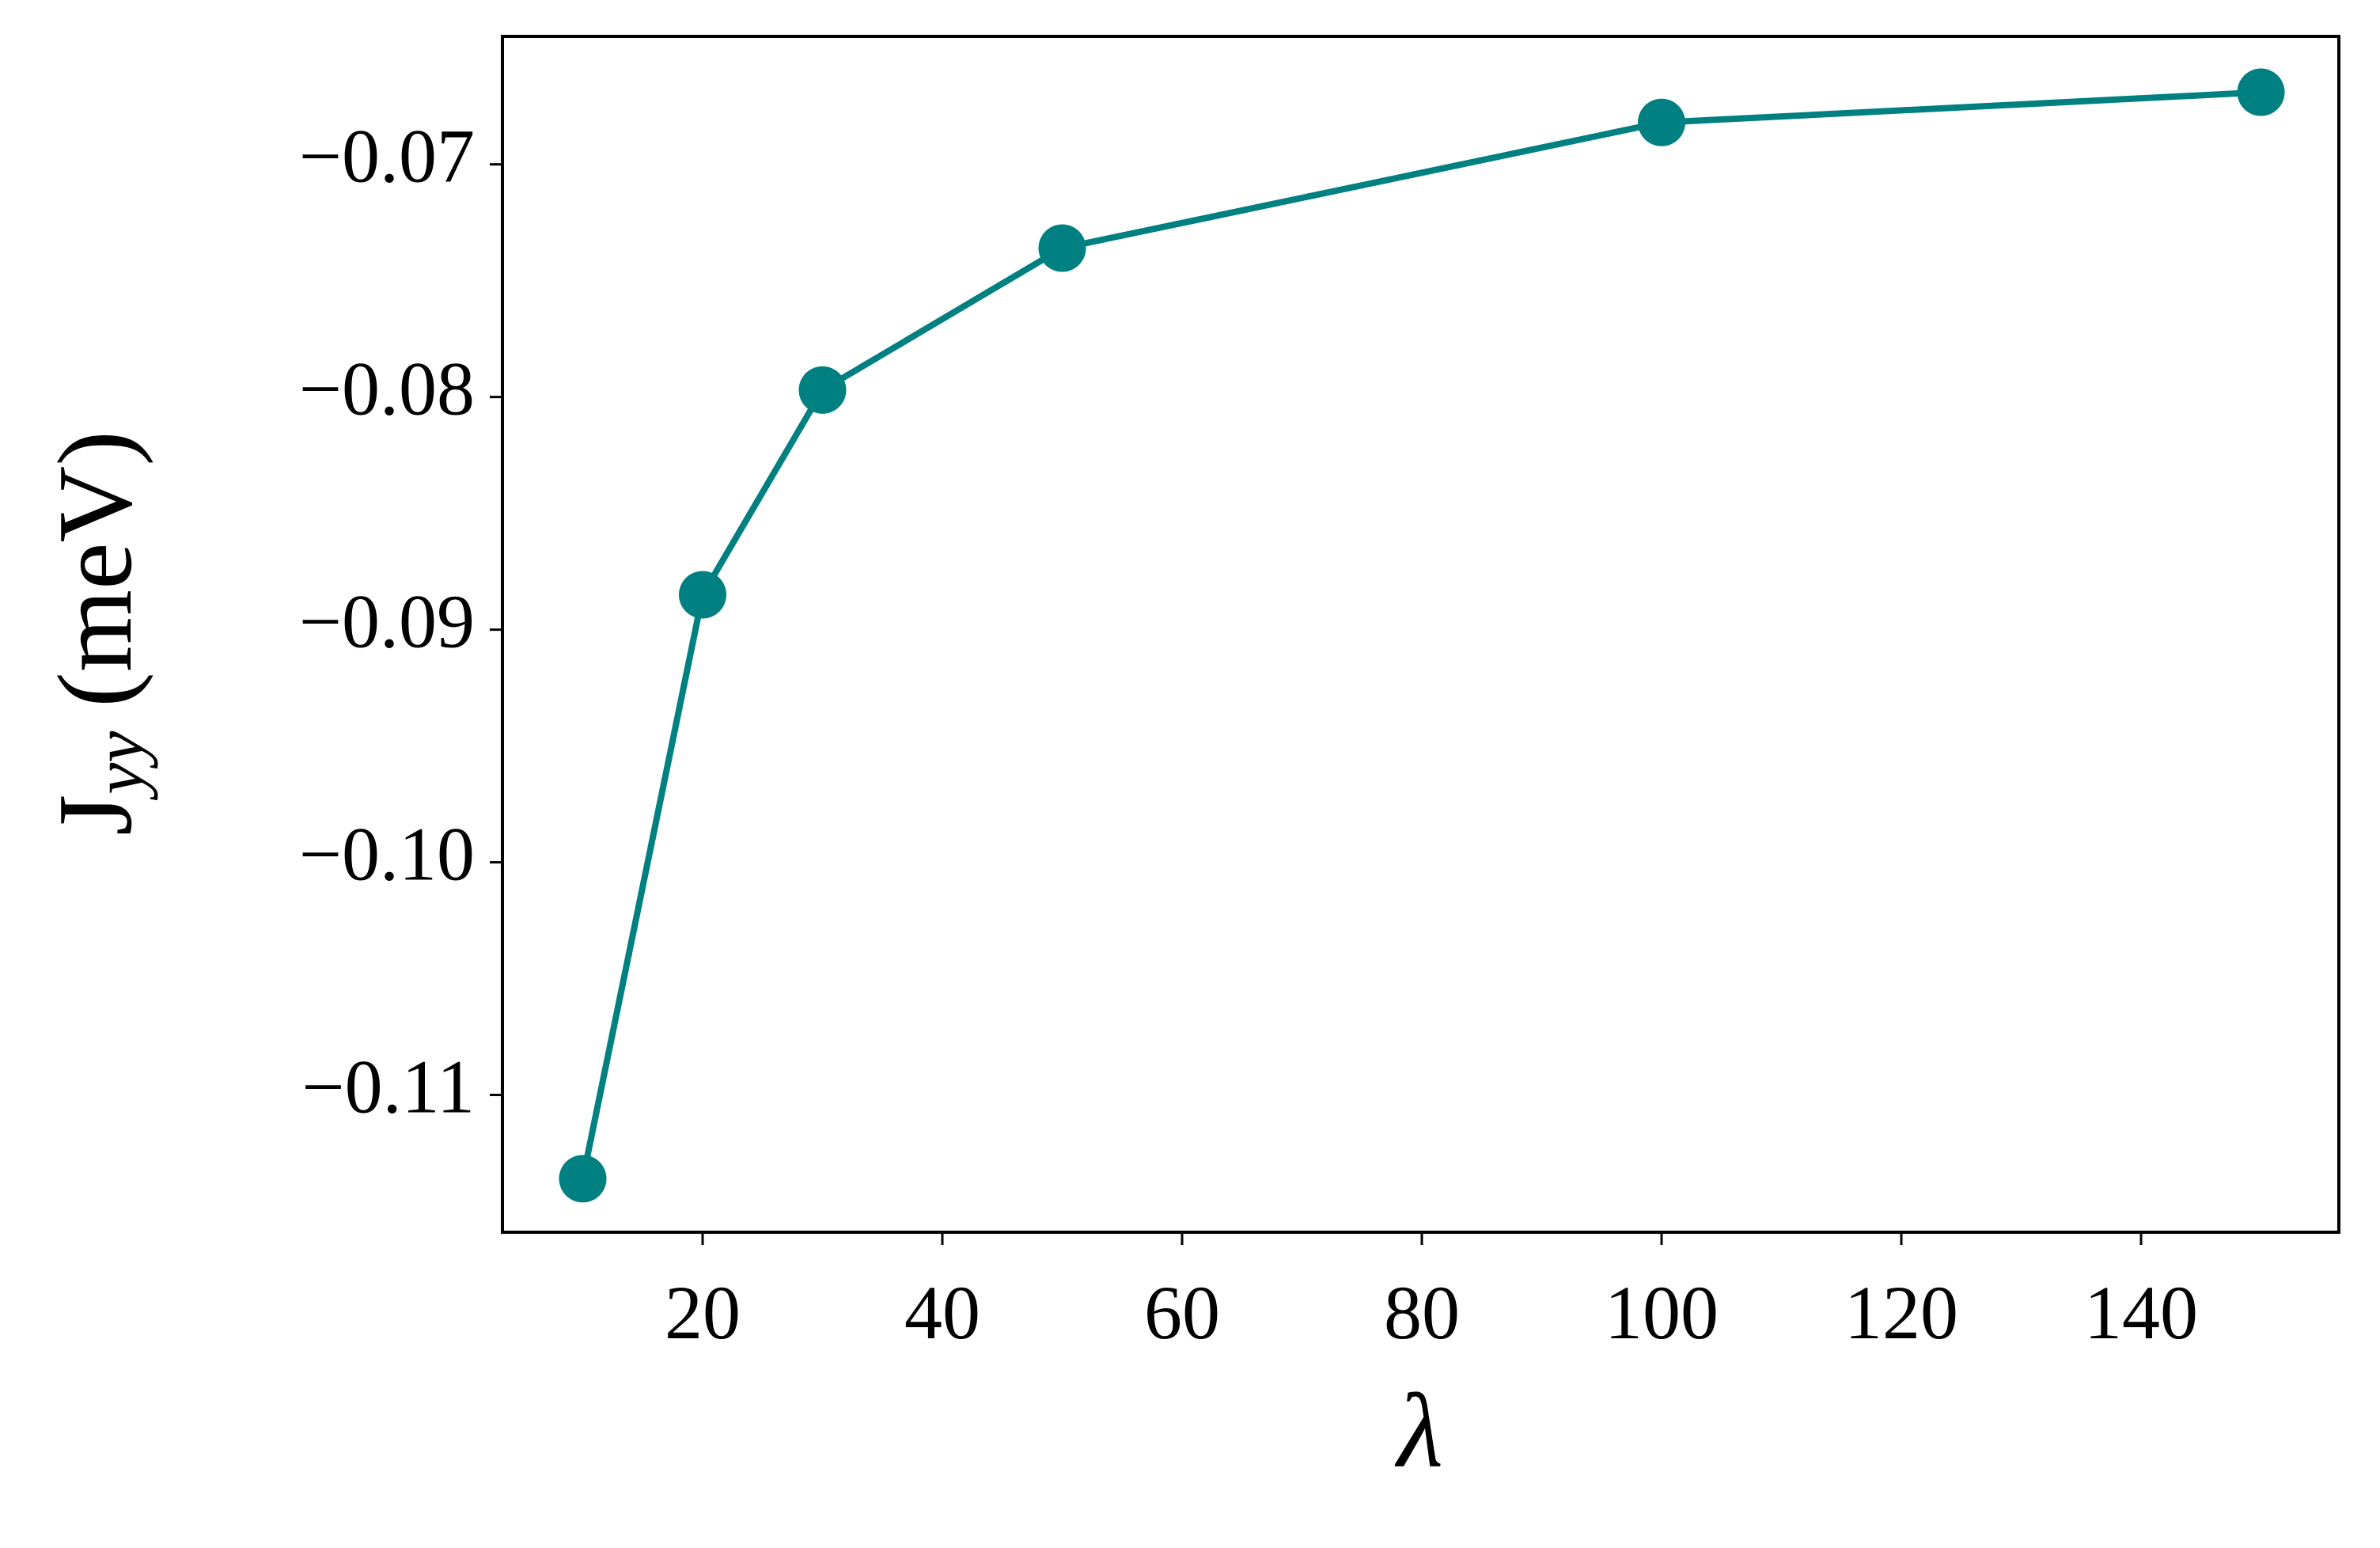  Describe the element at coordinates (119, 766) in the screenshot. I see `y-label-sub: yy` at that location.